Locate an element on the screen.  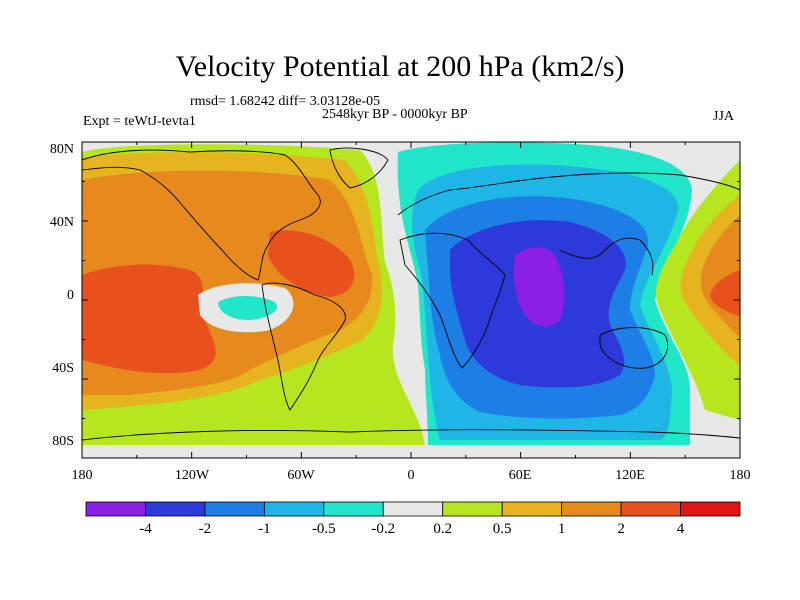
colorbar-label: 4 is located at coordinates (680, 529).